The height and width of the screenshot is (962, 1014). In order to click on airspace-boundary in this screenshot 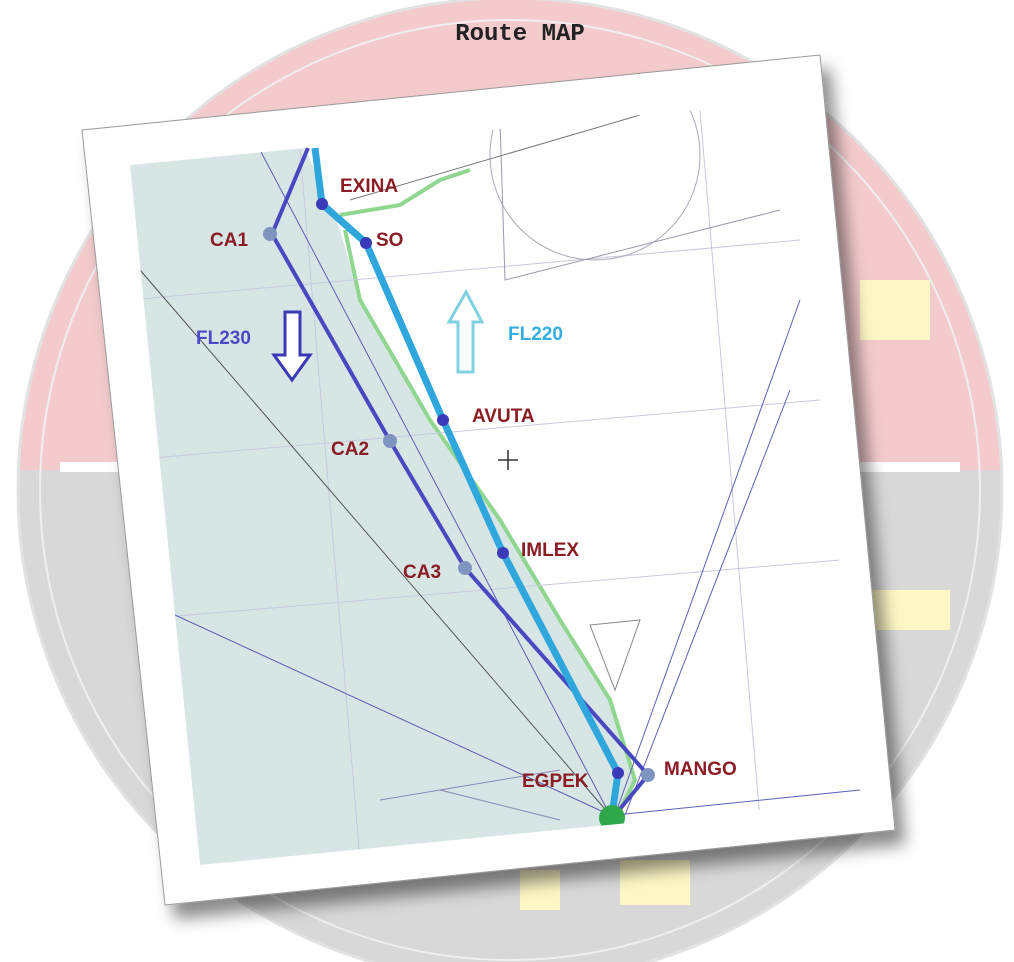, I will do `click(640, 200)`.